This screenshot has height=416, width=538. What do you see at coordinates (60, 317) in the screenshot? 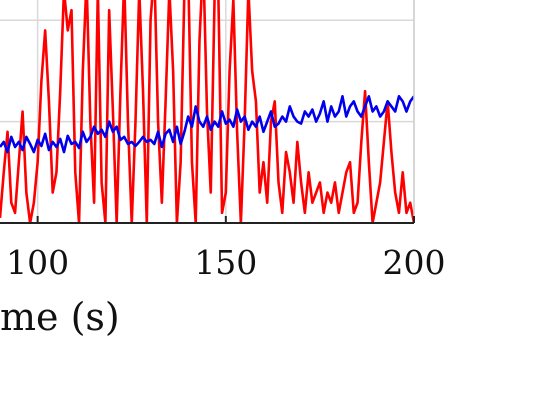
I see `x-axis-label: me (s)` at bounding box center [60, 317].